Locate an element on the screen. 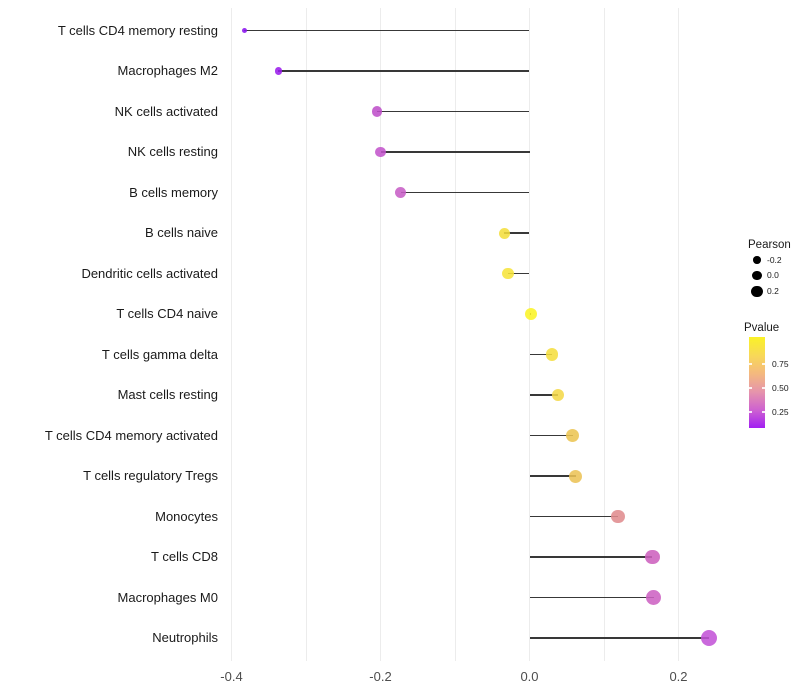 The width and height of the screenshot is (800, 700). category-label: NK cells resting is located at coordinates (172, 151).